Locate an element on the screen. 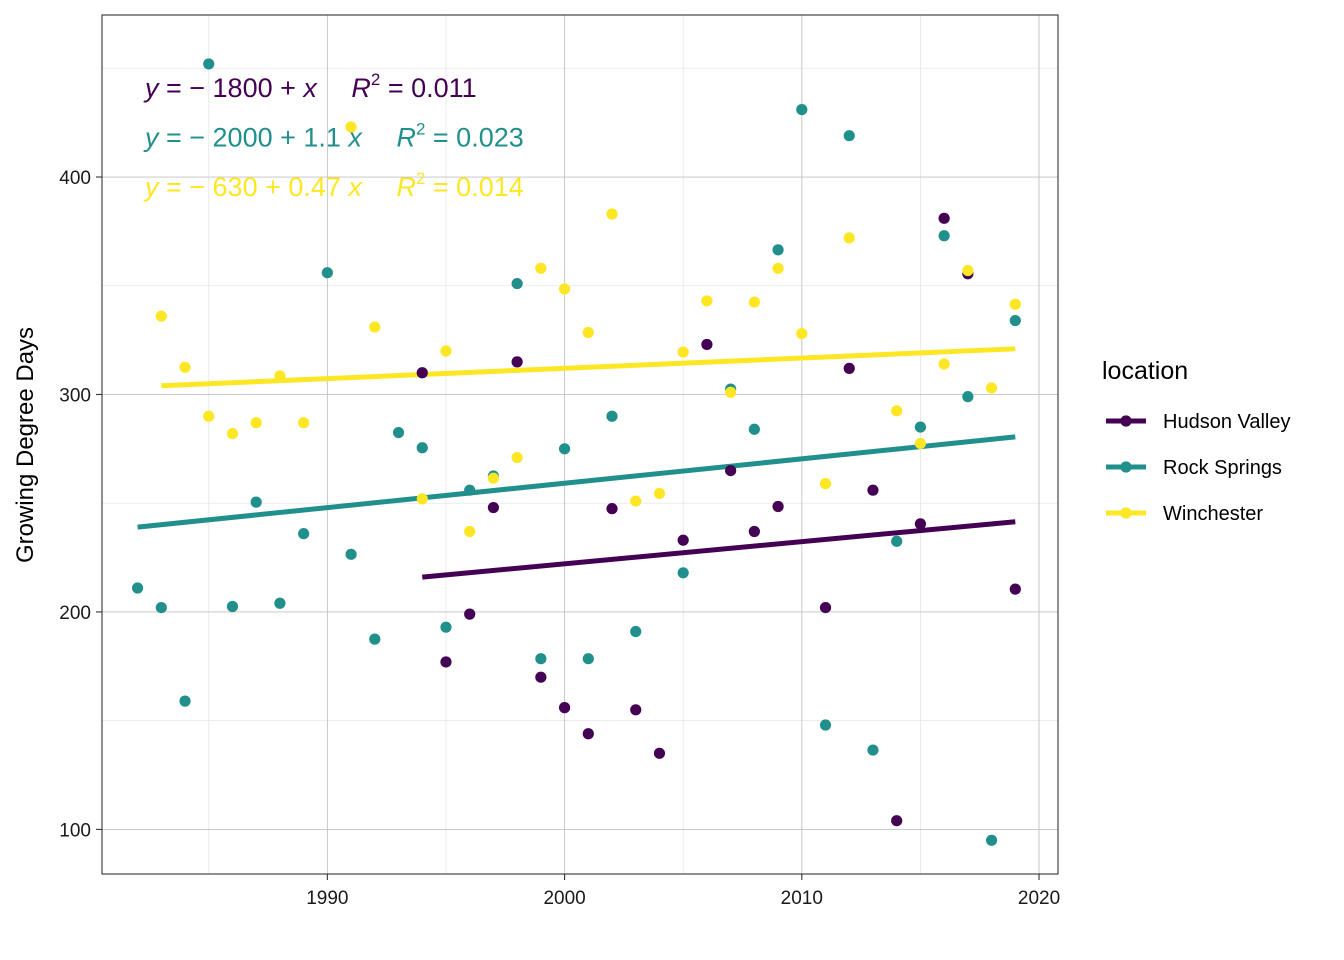  legend-title: location is located at coordinates (1145, 371).